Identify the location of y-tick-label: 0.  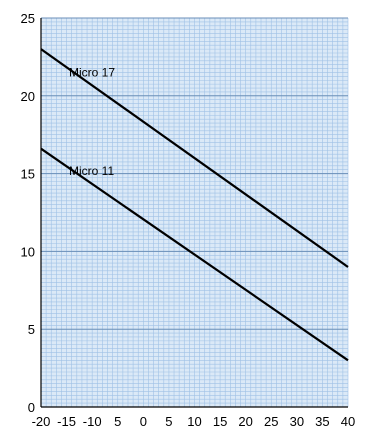
(31, 407).